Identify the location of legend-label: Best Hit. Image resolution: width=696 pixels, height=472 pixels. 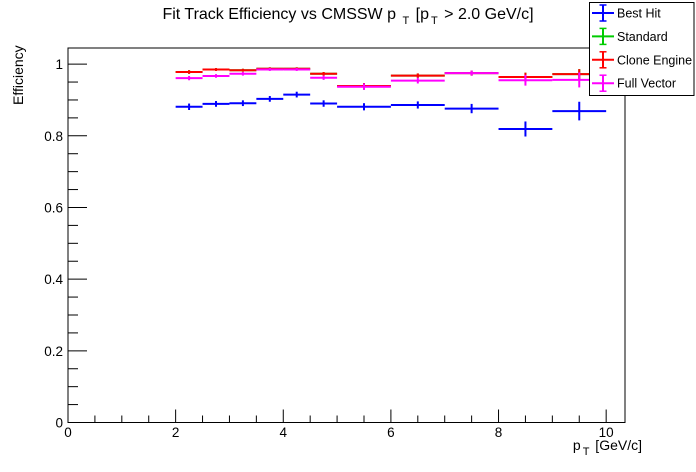
(639, 14).